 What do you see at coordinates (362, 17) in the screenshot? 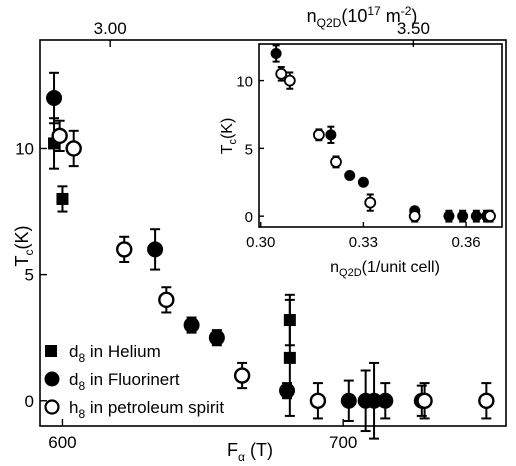
I see `top-x-axis-label: nQ2D(1017 m-2)` at bounding box center [362, 17].